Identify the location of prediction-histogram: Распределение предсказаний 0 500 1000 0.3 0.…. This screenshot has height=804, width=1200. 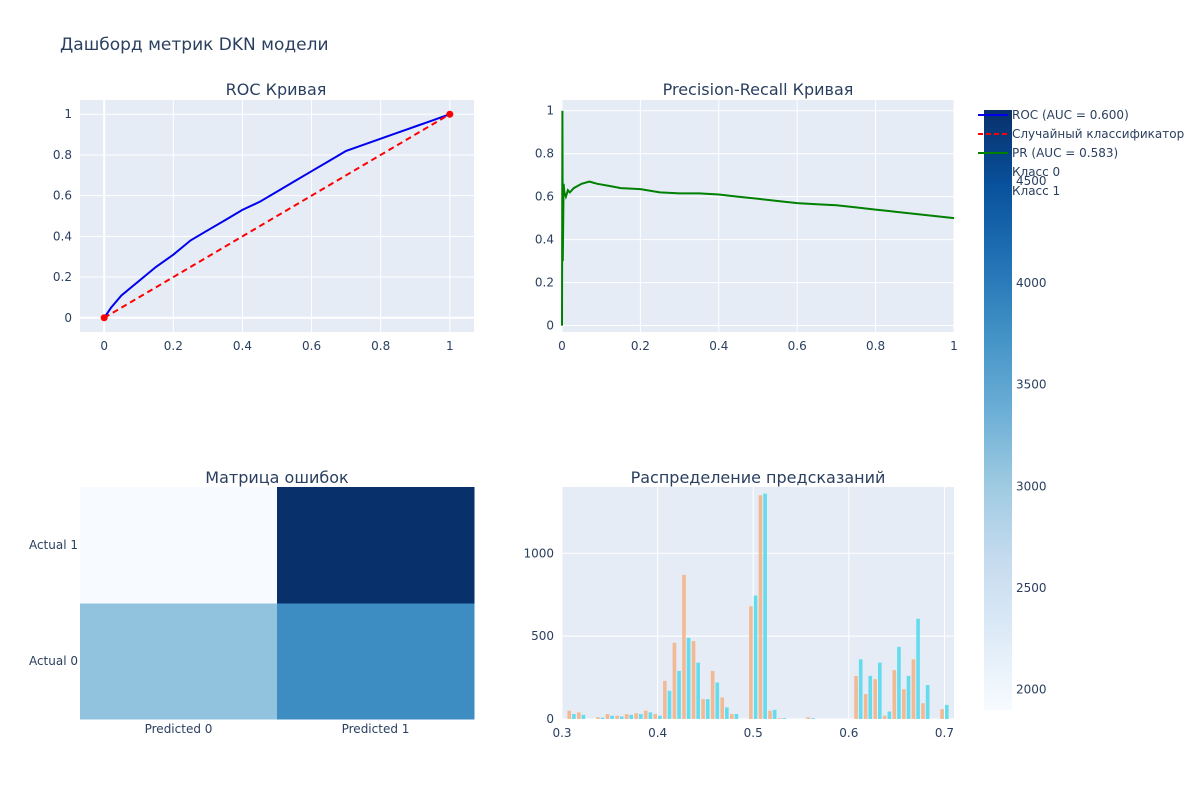
(738, 604).